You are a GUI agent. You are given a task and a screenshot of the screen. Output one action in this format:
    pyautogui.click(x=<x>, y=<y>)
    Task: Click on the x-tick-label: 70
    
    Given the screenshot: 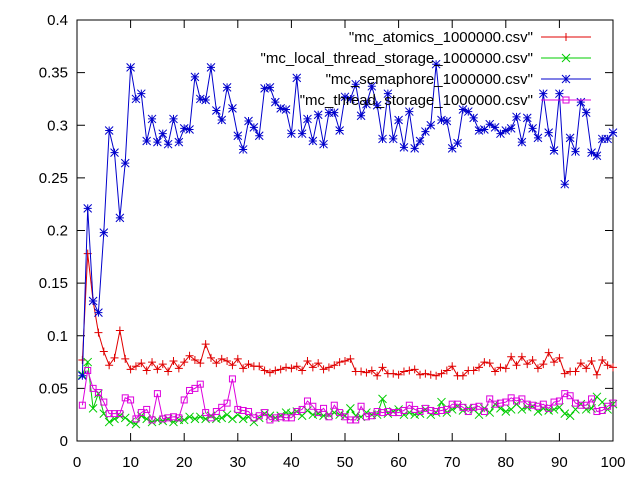 What is the action you would take?
    pyautogui.click(x=452, y=462)
    